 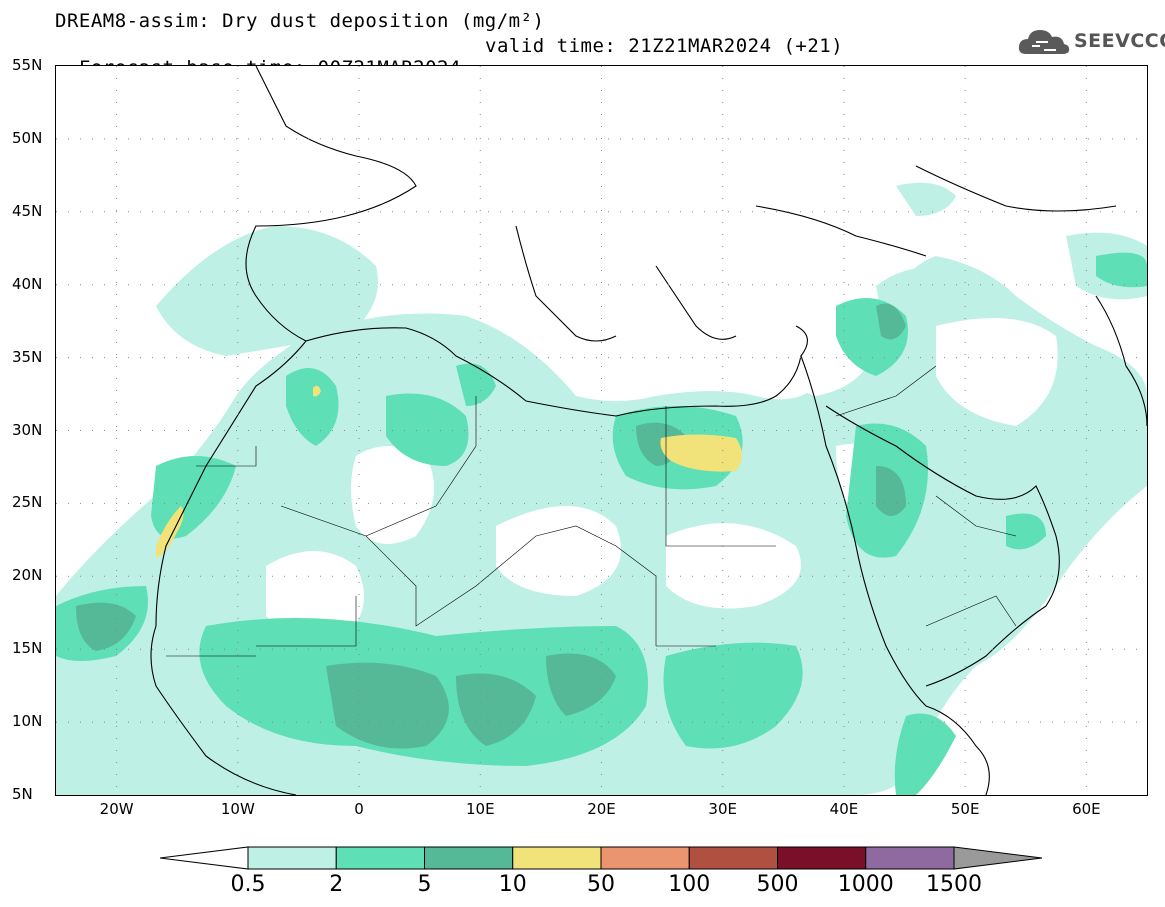 I want to click on colorbar-level-label: 1000, so click(x=865, y=884).